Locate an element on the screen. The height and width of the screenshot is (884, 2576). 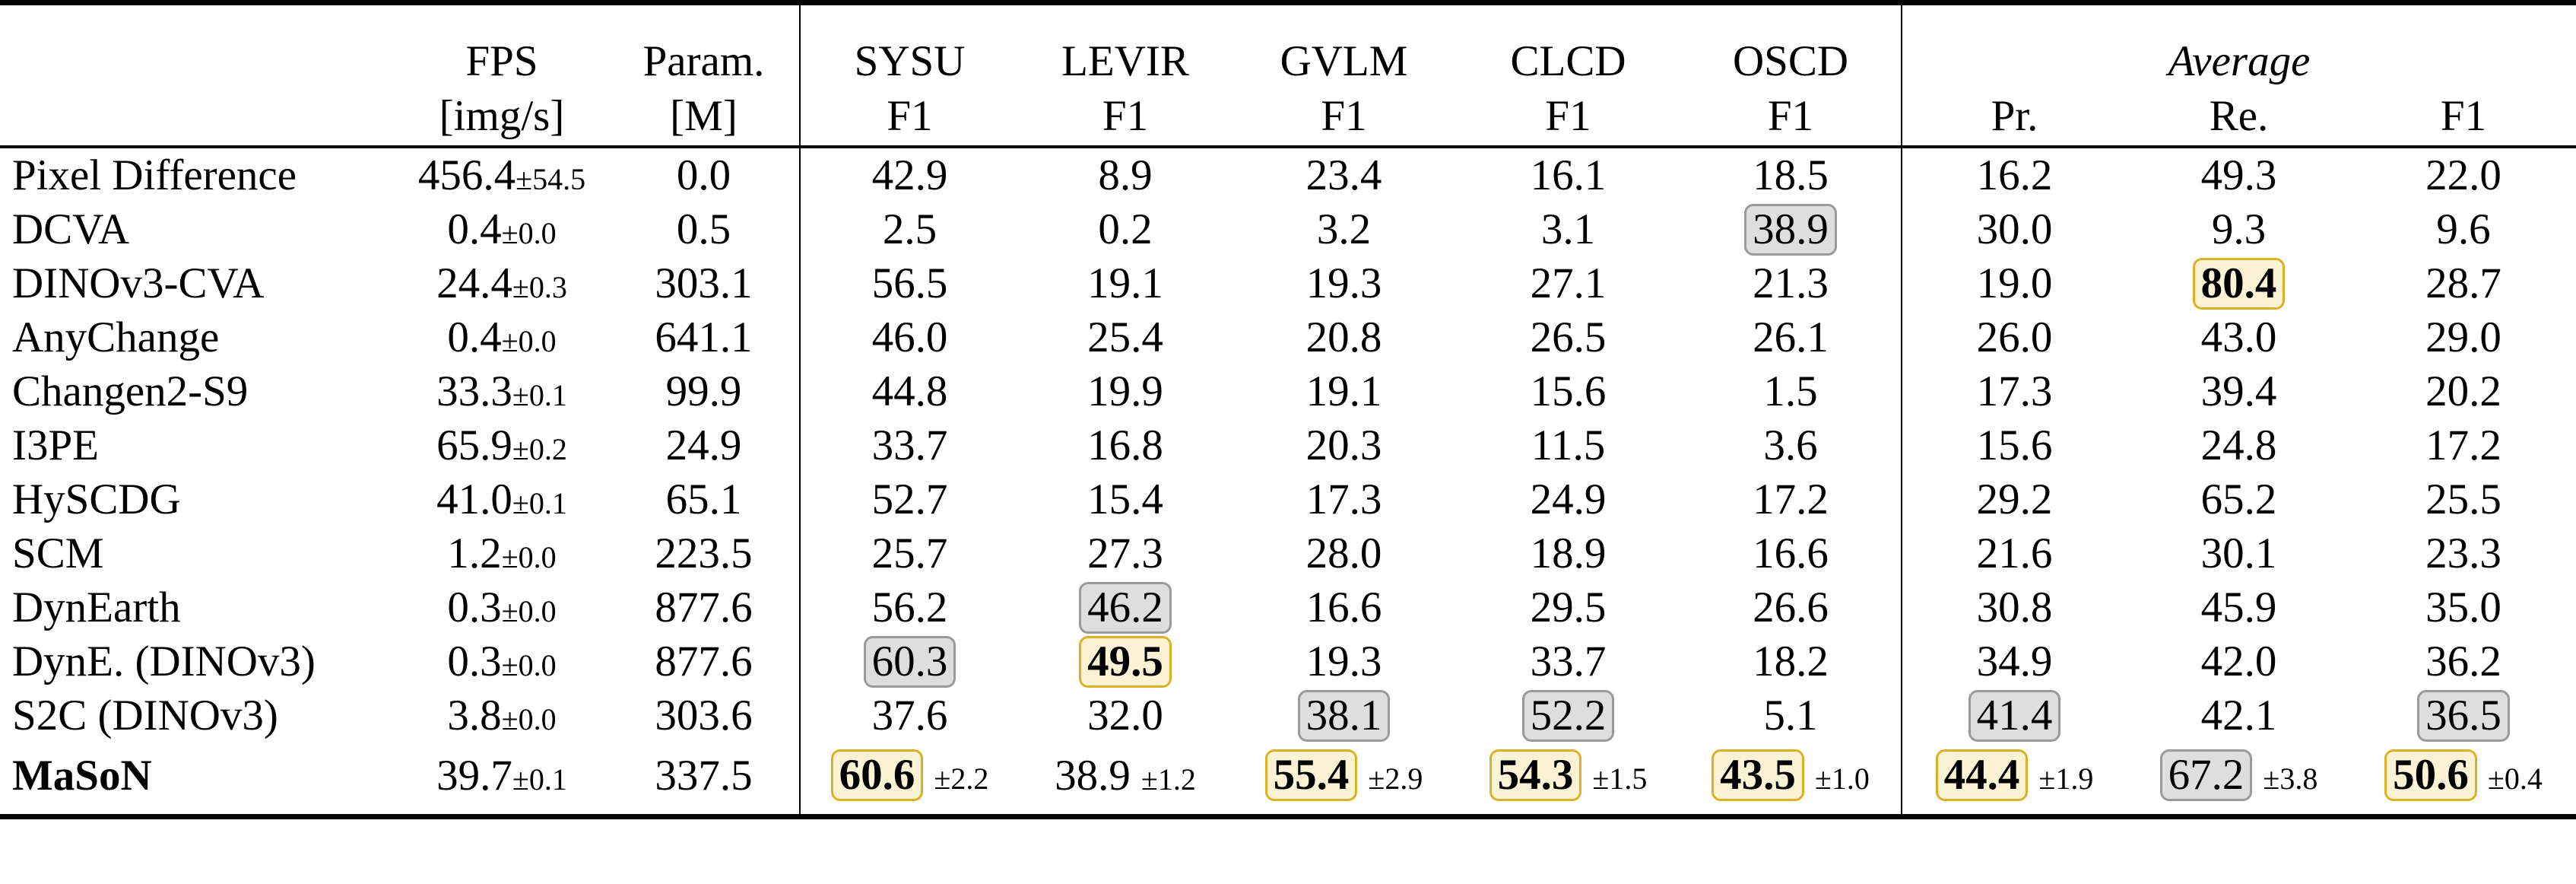
fps-cell: 0.3±0.0 is located at coordinates (502, 661).